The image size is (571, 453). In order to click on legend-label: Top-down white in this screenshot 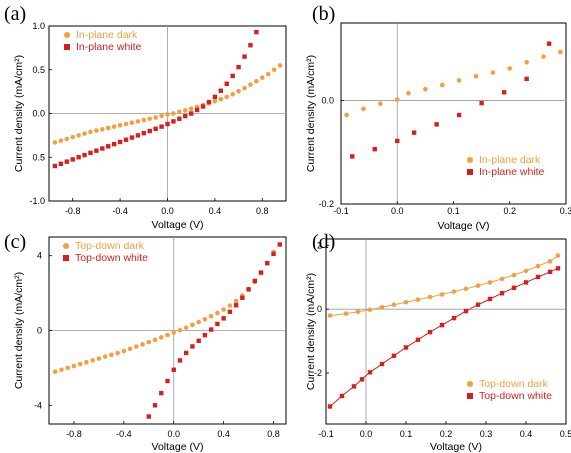, I will do `click(111, 258)`.